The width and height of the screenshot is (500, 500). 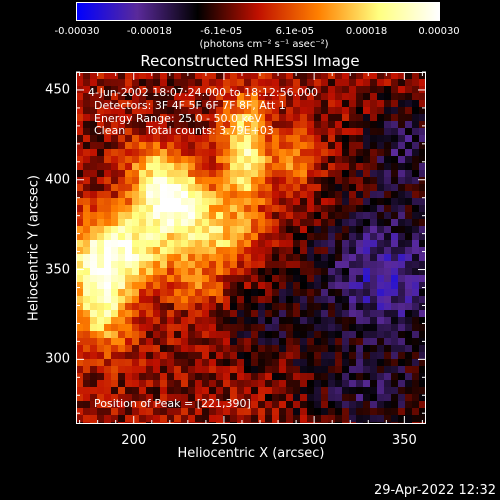 I want to click on x-tick-label: 350, so click(x=404, y=440).